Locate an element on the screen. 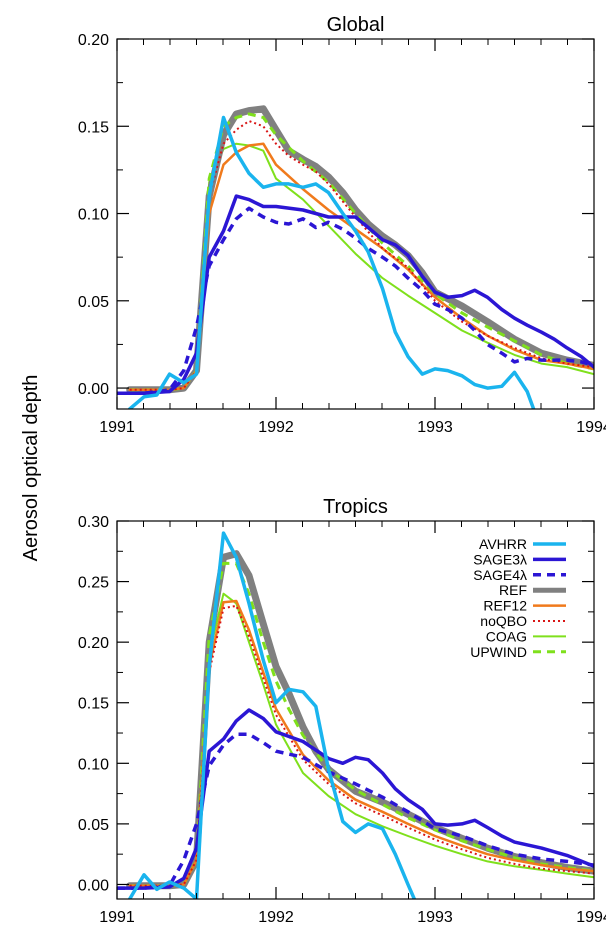 The width and height of the screenshot is (606, 945). legend-label-ref12: REF12 is located at coordinates (505, 606).